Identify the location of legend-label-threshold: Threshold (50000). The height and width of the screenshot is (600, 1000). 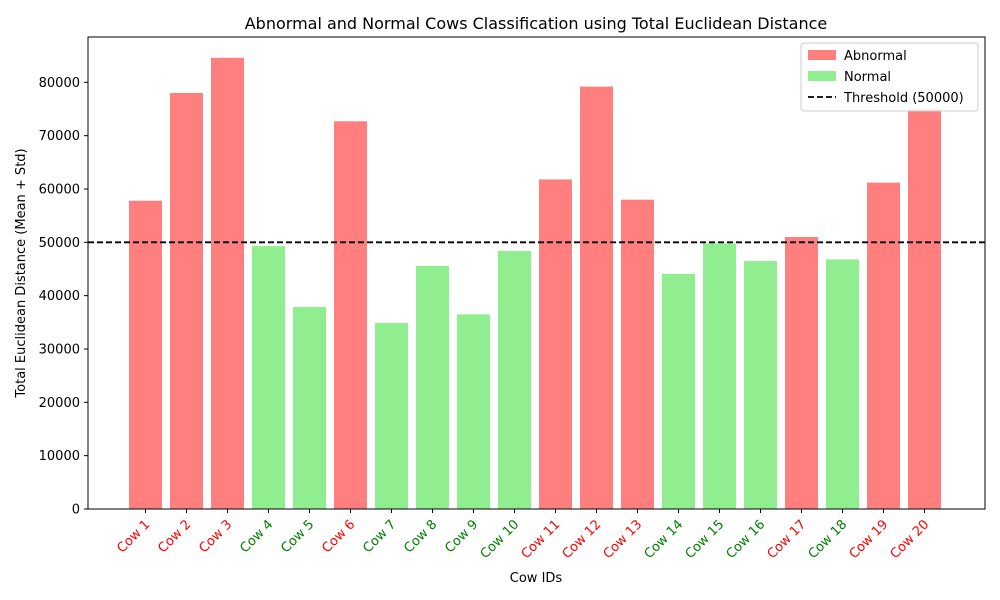
(903, 98).